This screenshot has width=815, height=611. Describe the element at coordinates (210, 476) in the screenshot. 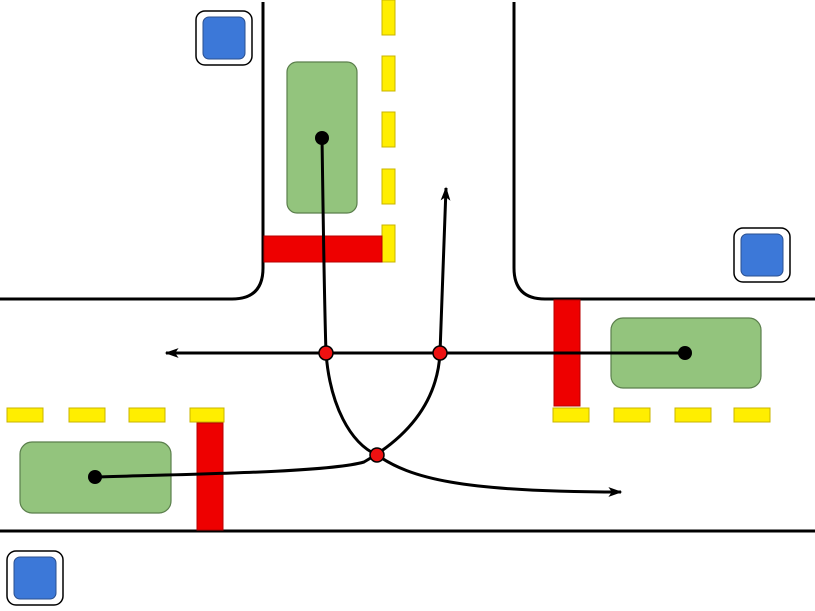

I see `stop-line-west` at that location.